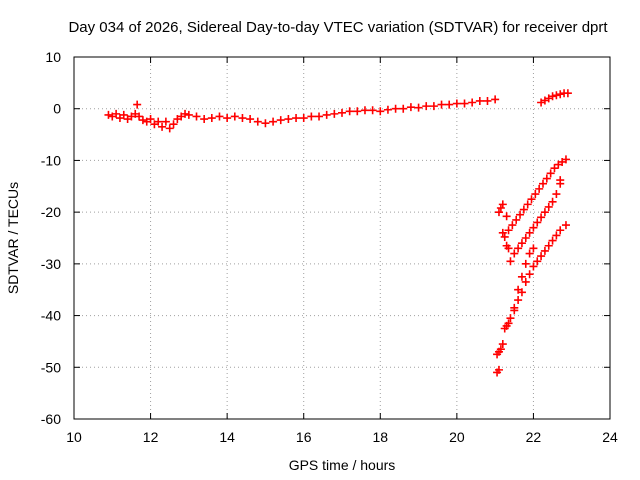 Image resolution: width=640 pixels, height=480 pixels. What do you see at coordinates (227, 437) in the screenshot?
I see `x-tick-label: 14` at bounding box center [227, 437].